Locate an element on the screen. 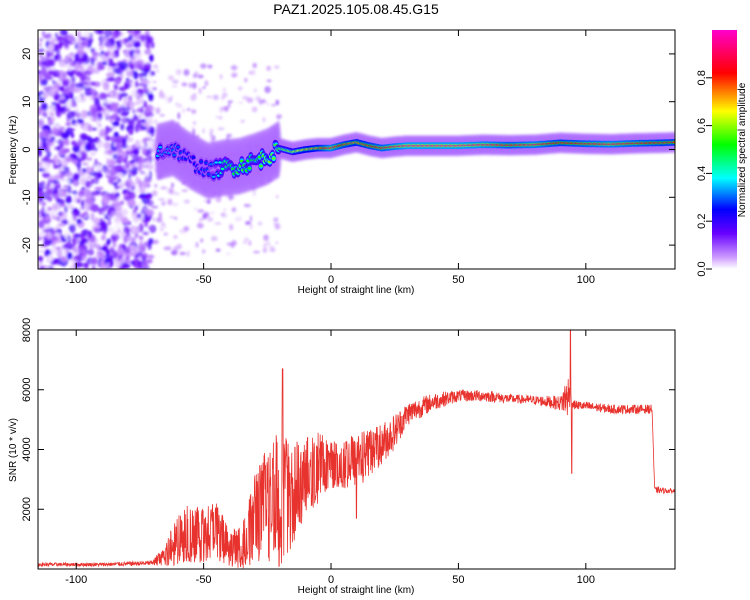 The height and width of the screenshot is (600, 750). spectrogram-x-label: Height of straight line (km) is located at coordinates (356, 290).